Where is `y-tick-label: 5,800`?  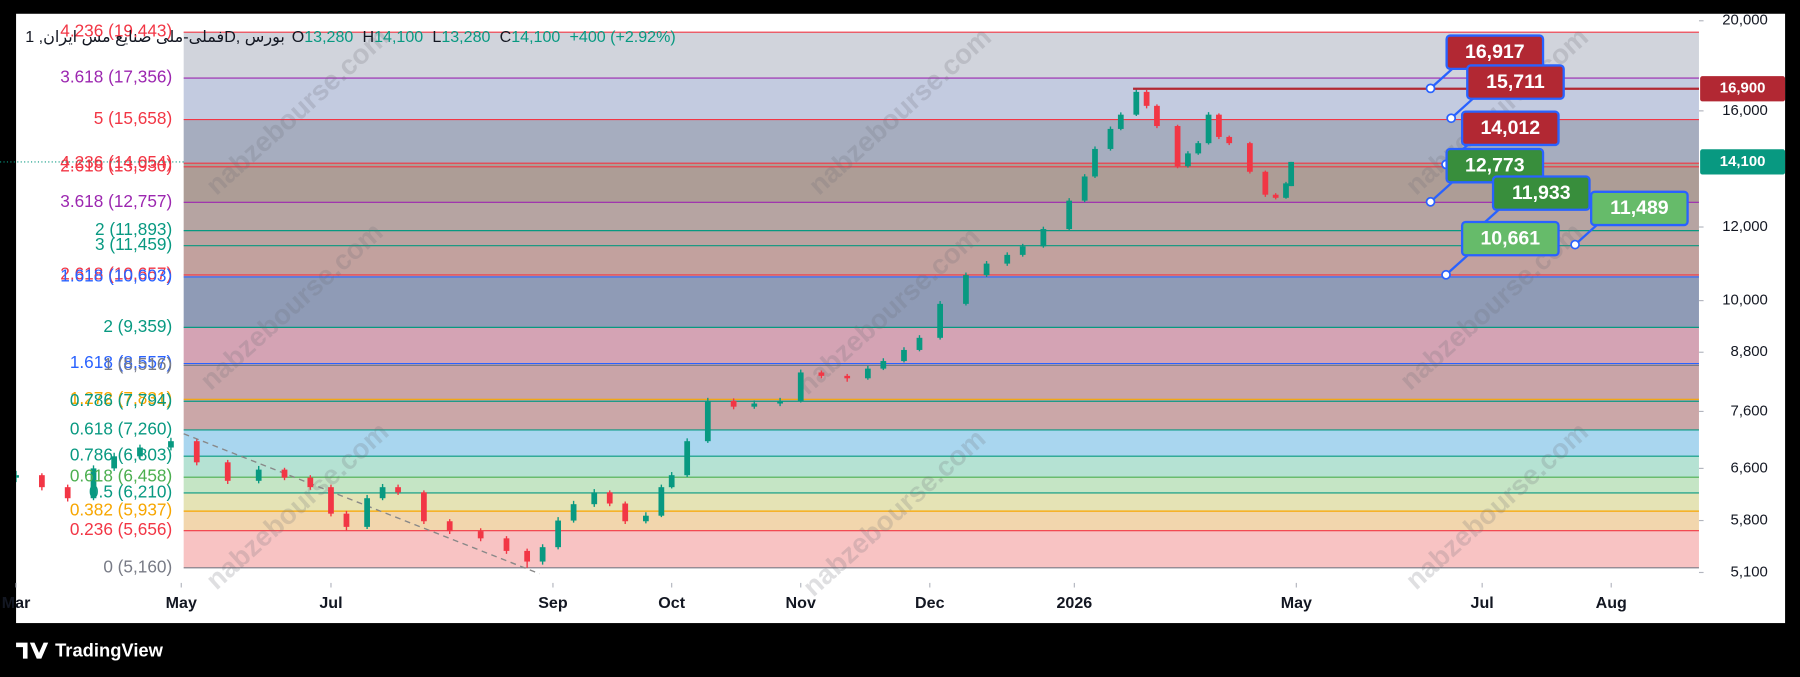
y-tick-label: 5,800 is located at coordinates (1749, 519).